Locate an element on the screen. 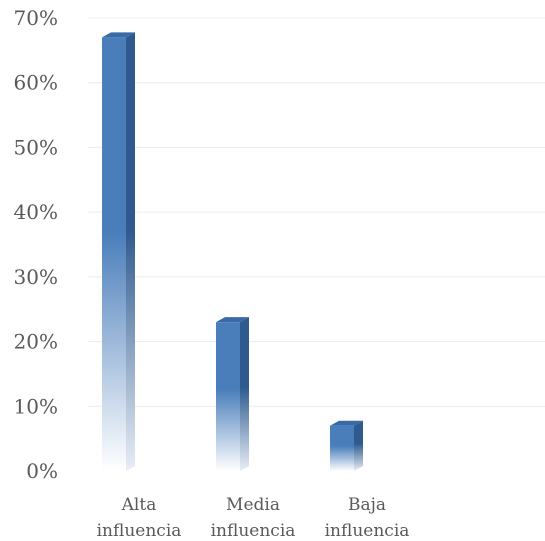 The width and height of the screenshot is (545, 541). y-tick-label: 30% is located at coordinates (36, 277).